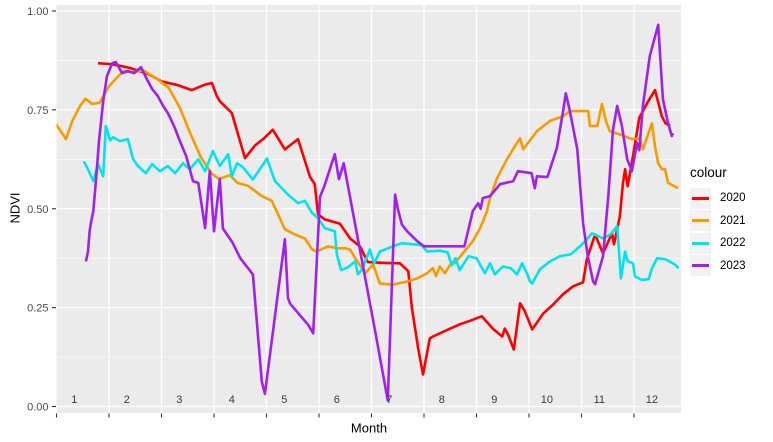  What do you see at coordinates (74, 400) in the screenshot?
I see `svg-text: 1` at bounding box center [74, 400].